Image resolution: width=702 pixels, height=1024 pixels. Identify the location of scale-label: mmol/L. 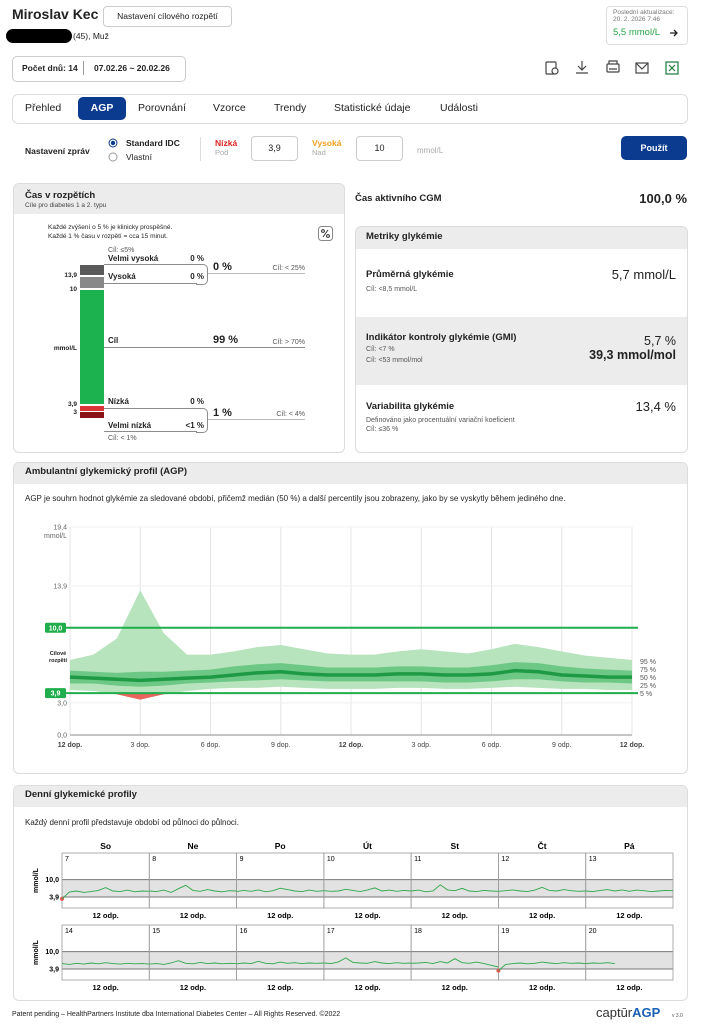
(65, 348).